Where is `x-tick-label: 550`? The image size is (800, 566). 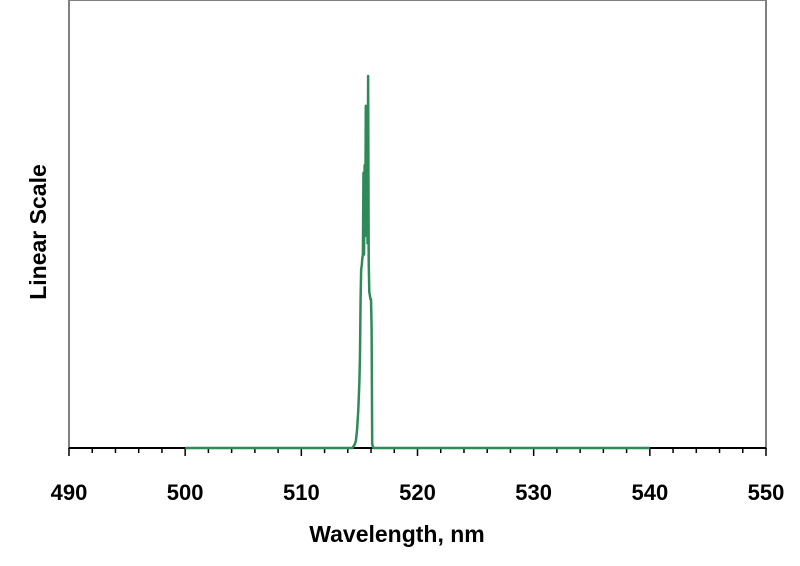 x-tick-label: 550 is located at coordinates (766, 492).